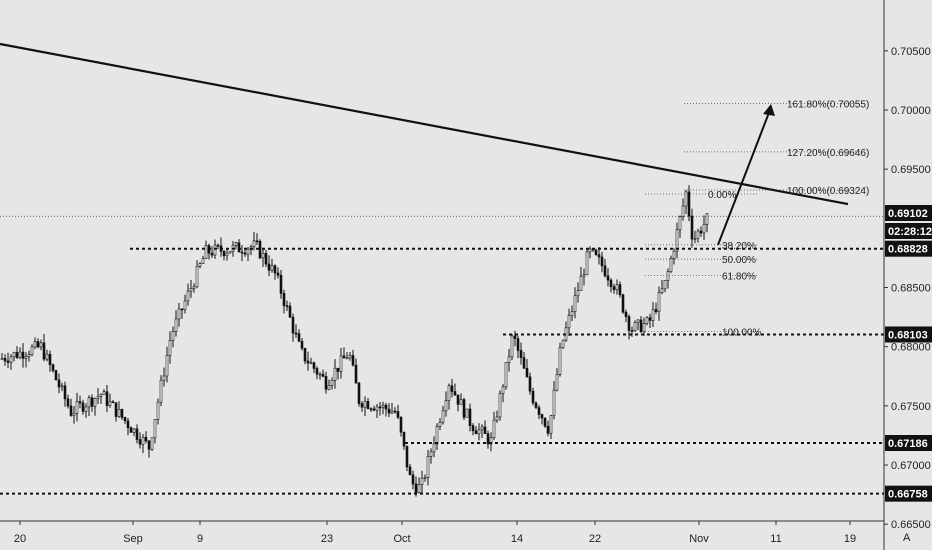 This screenshot has height=550, width=932. I want to click on countdown-label: 02:28:12, so click(910, 232).